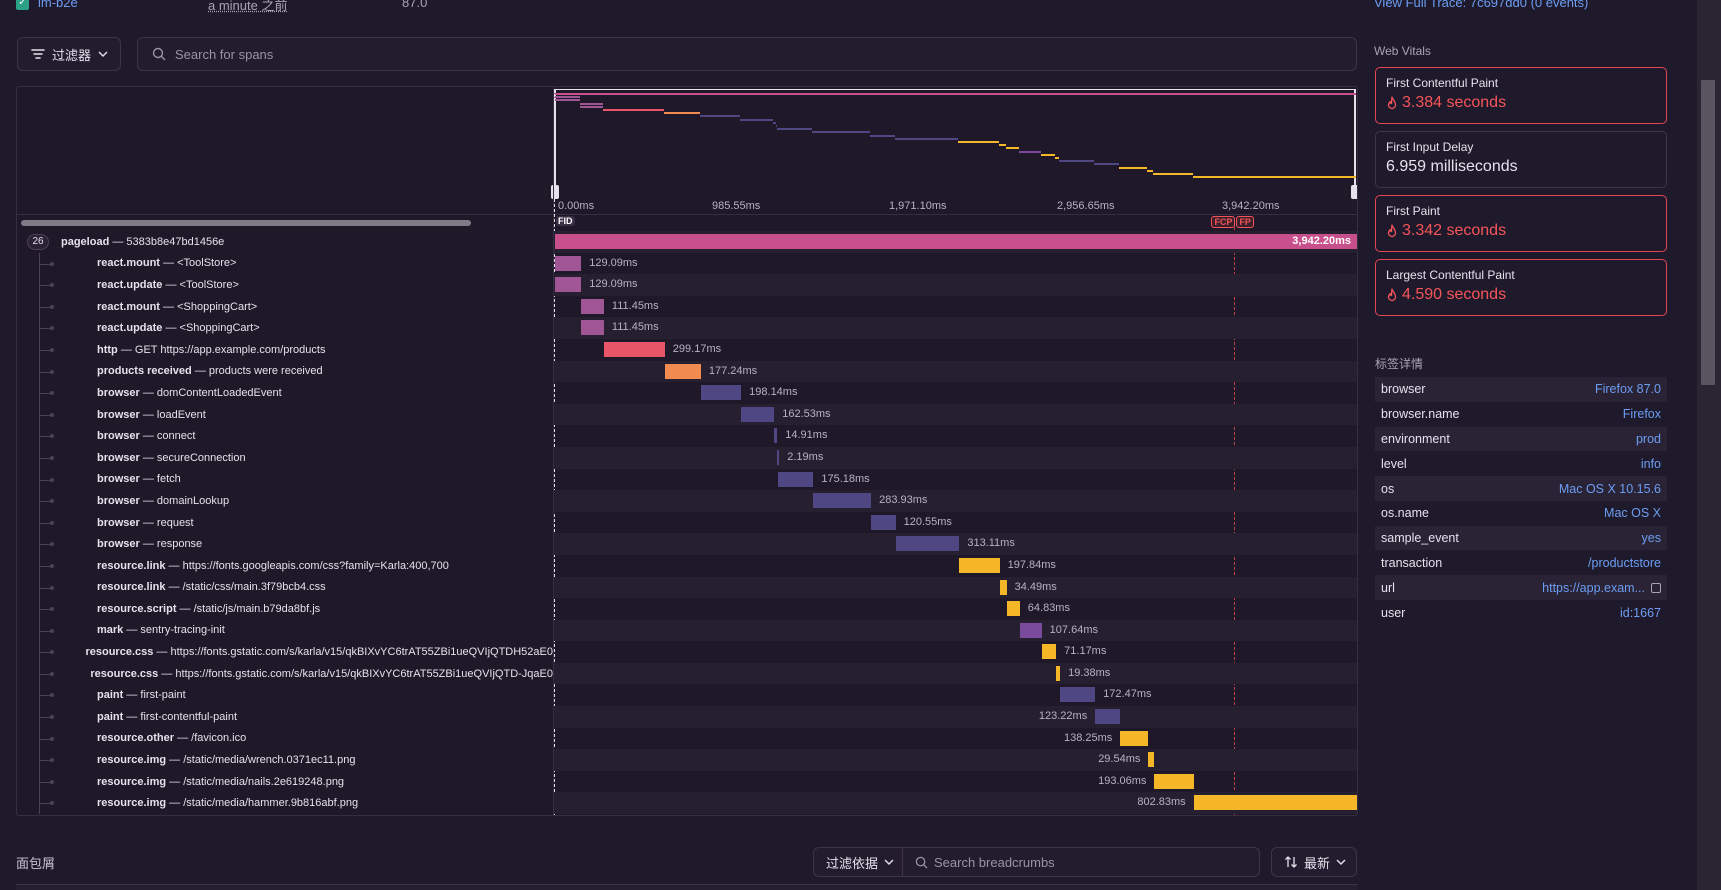 The height and width of the screenshot is (890, 1721). I want to click on span-track: 138.25ms, so click(955, 739).